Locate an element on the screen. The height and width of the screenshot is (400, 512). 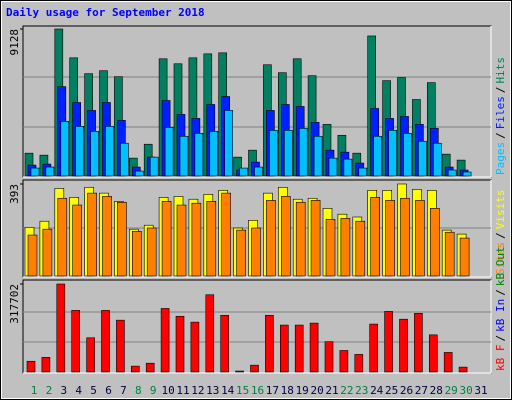
legend-entry: Pages is located at coordinates (500, 158).